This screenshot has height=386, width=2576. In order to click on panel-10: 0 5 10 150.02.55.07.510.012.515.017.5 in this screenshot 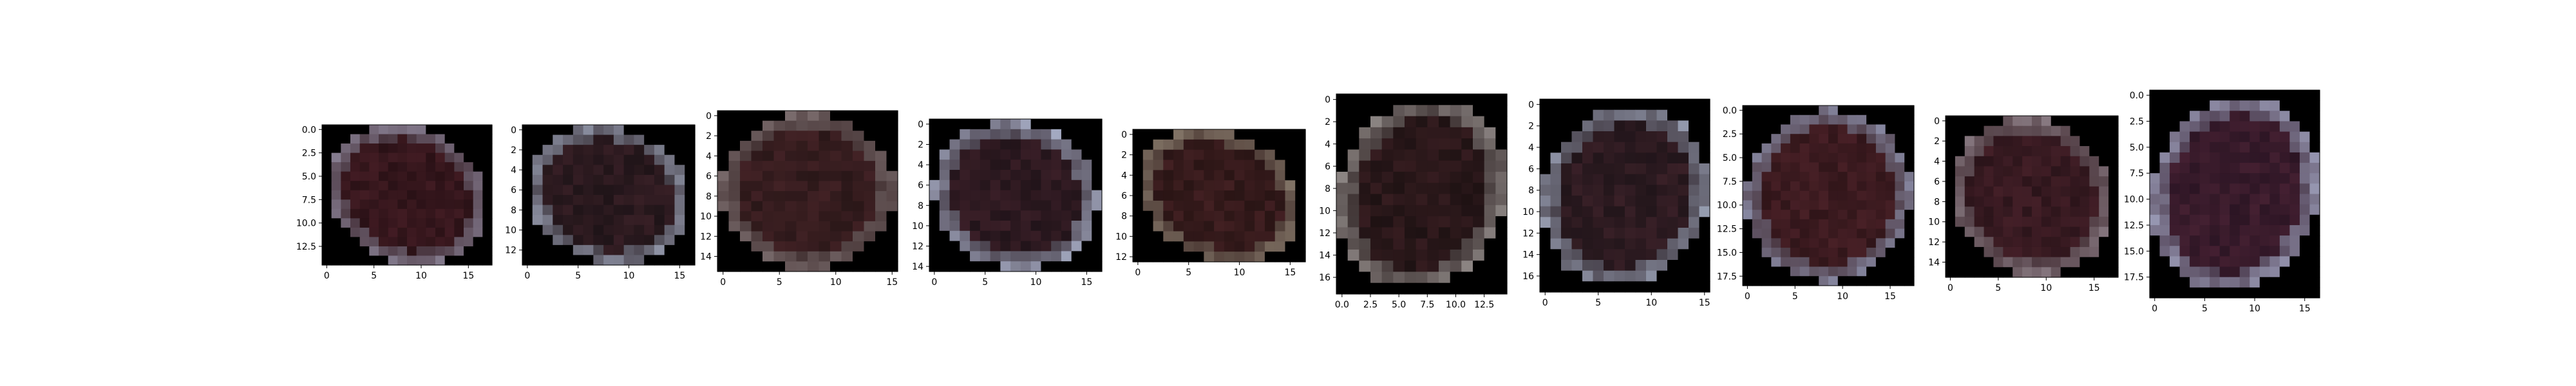, I will do `click(2222, 201)`.